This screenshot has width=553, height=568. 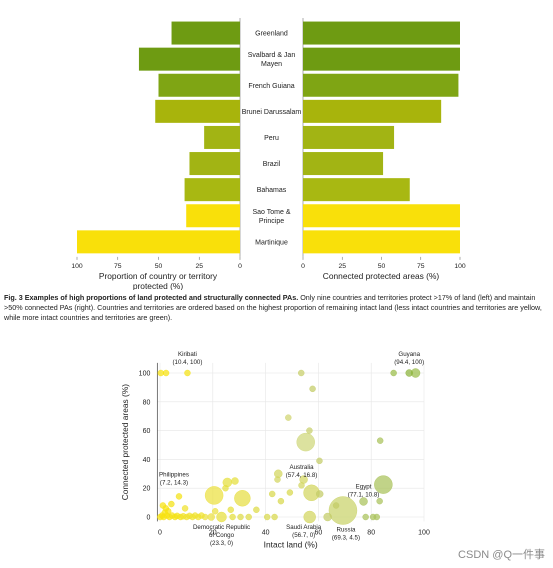 What do you see at coordinates (371, 532) in the screenshot?
I see `x-tick-label: 80` at bounding box center [371, 532].